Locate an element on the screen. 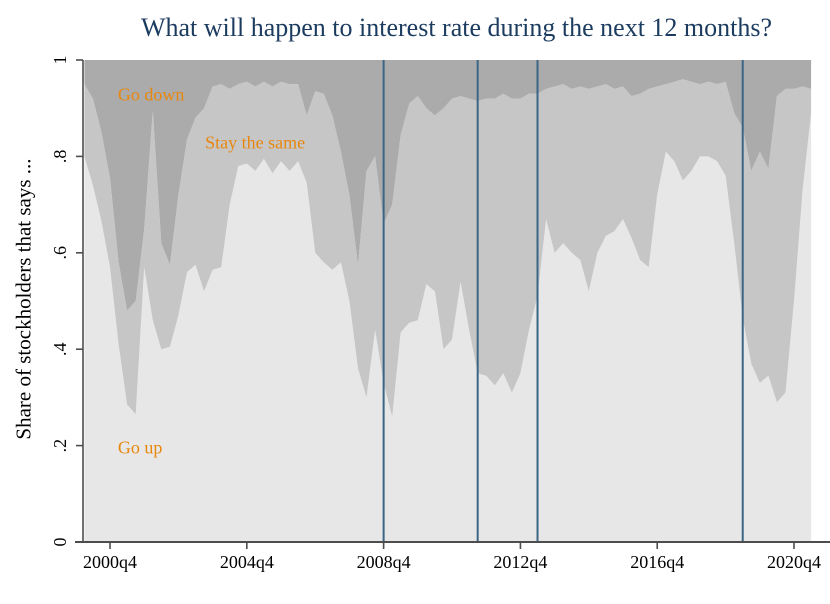  x-tick-label-2020q4: 2020q4 is located at coordinates (794, 562).